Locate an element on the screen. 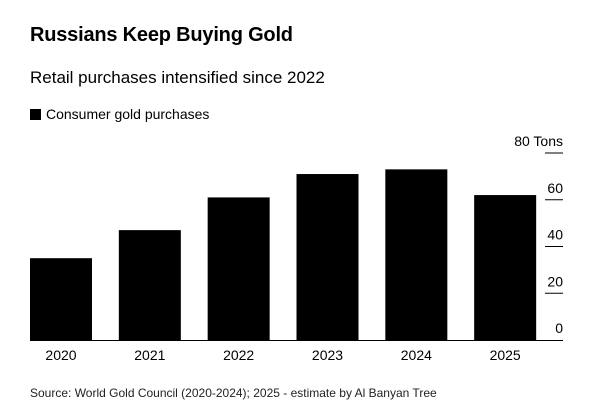  x-tick-label: 2022 is located at coordinates (238, 355).